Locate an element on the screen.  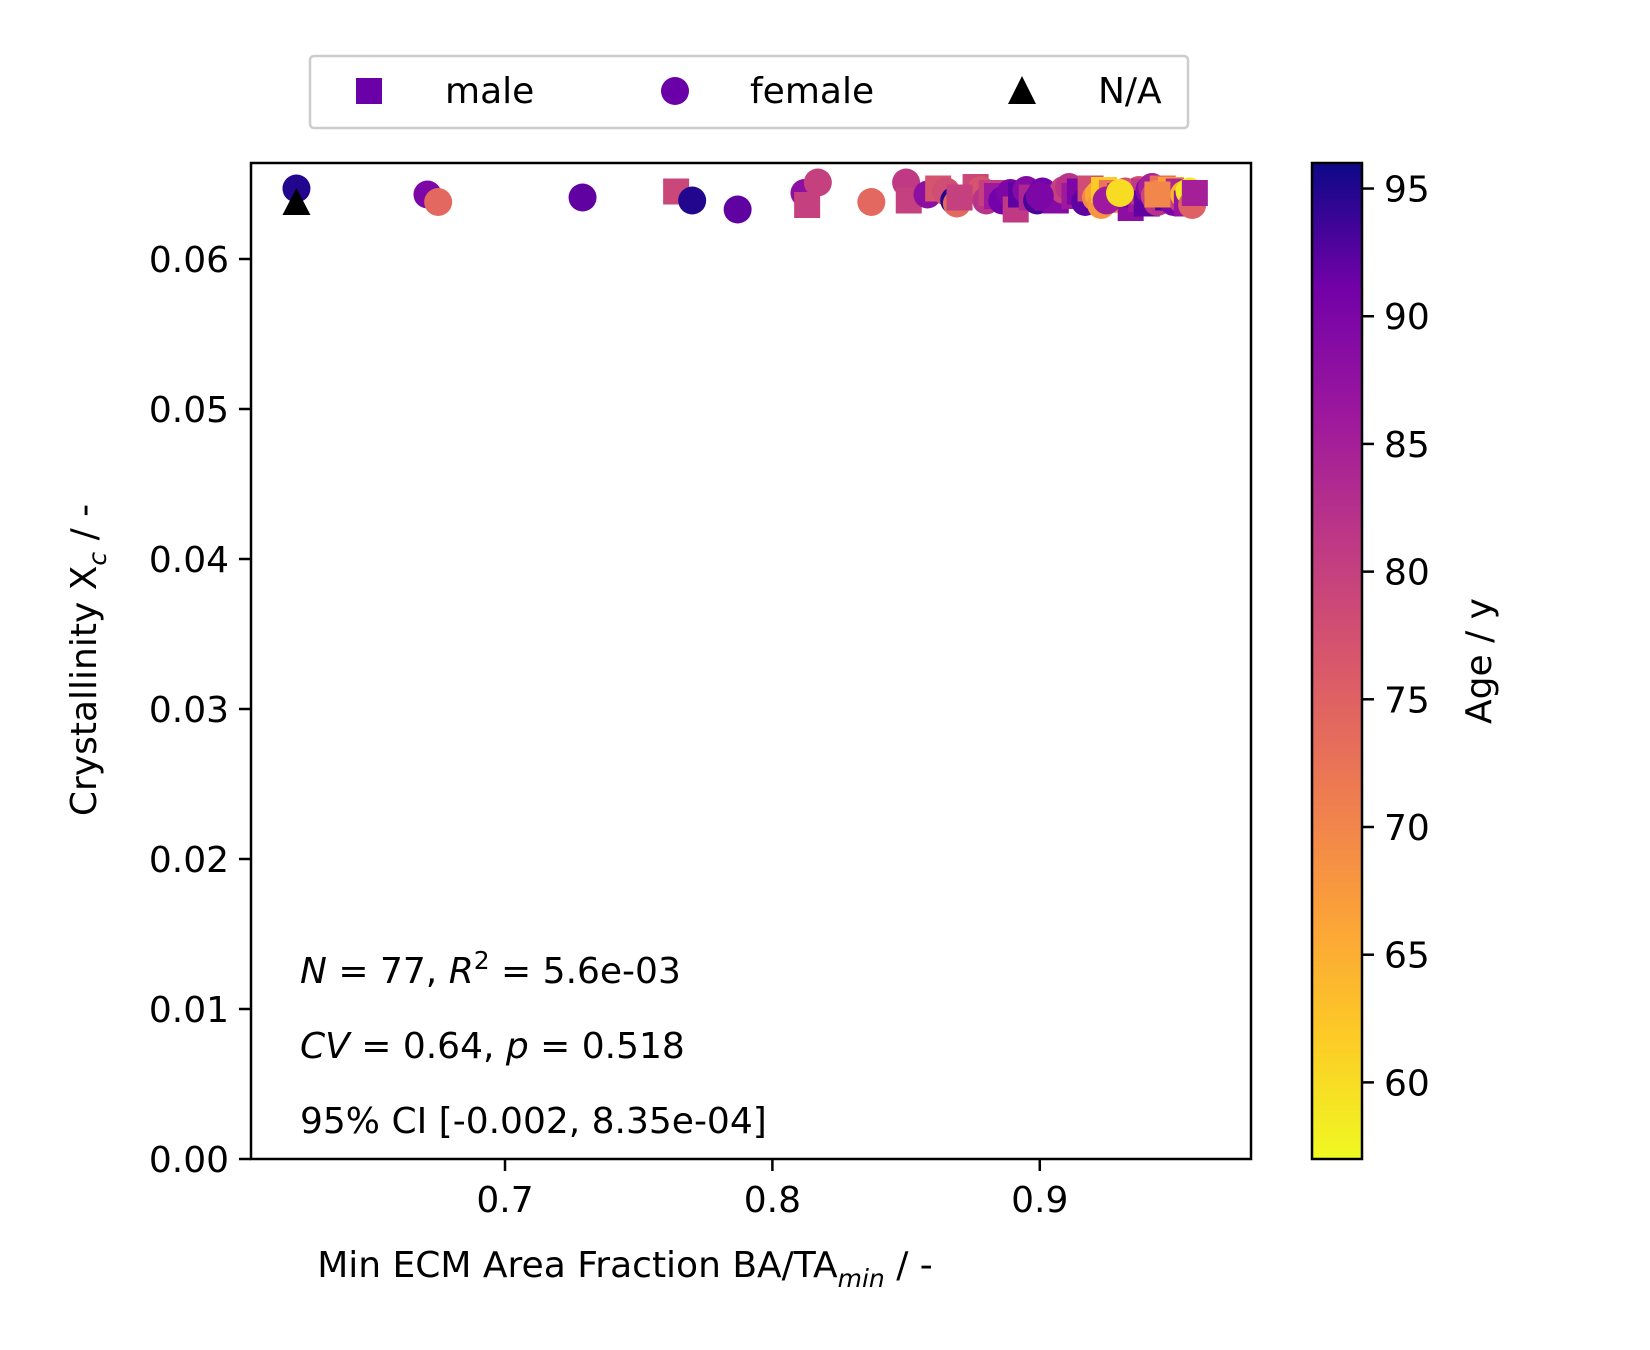
colorbar-label: Age / y is located at coordinates (1479, 661).